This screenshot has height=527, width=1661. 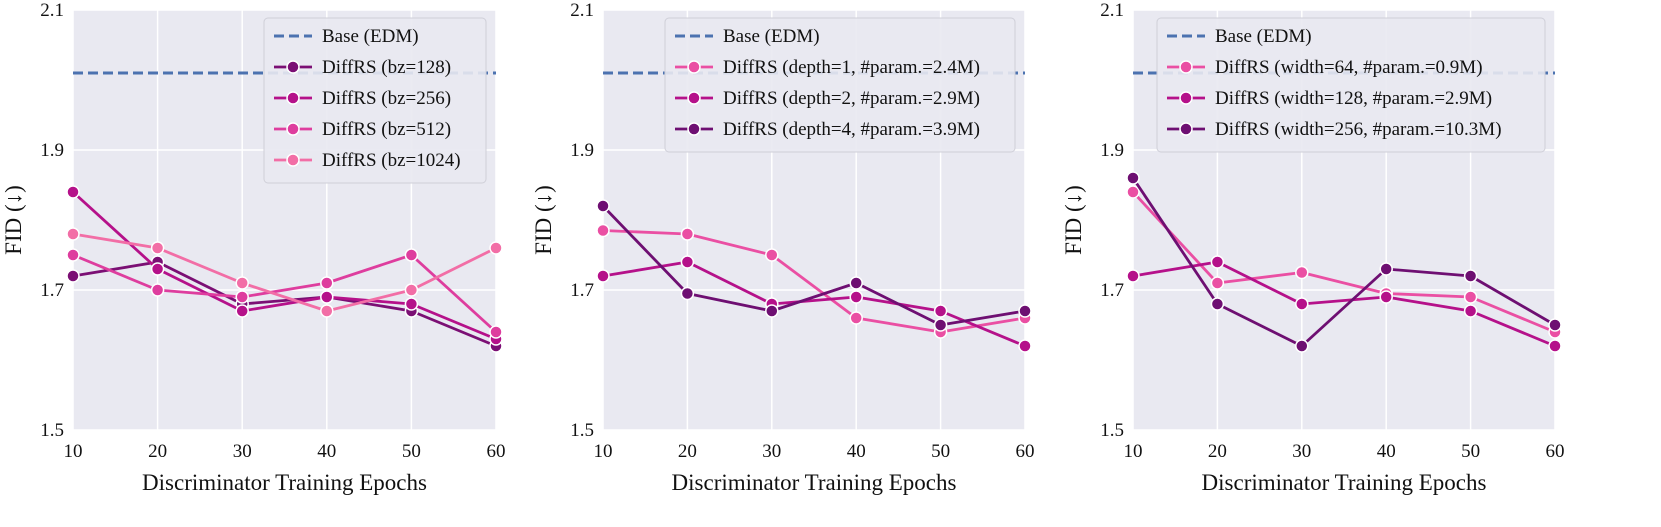 I want to click on legend-item: DiffRS (width=256, #param.=10.3M), so click(x=1334, y=129).